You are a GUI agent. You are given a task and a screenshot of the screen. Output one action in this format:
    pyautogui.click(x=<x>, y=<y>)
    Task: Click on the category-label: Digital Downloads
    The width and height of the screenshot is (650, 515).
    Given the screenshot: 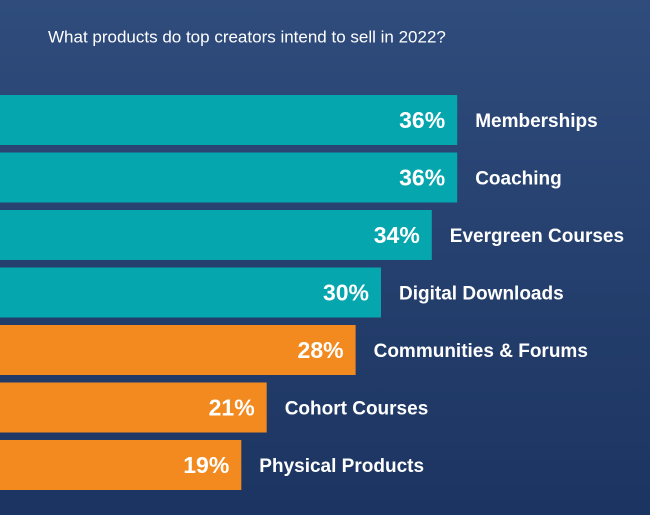 What is the action you would take?
    pyautogui.click(x=481, y=294)
    